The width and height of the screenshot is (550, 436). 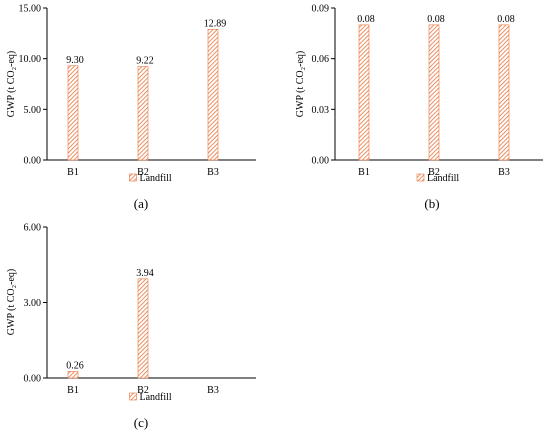 What do you see at coordinates (33, 303) in the screenshot?
I see `chart-c-ytick-label: 3.00` at bounding box center [33, 303].